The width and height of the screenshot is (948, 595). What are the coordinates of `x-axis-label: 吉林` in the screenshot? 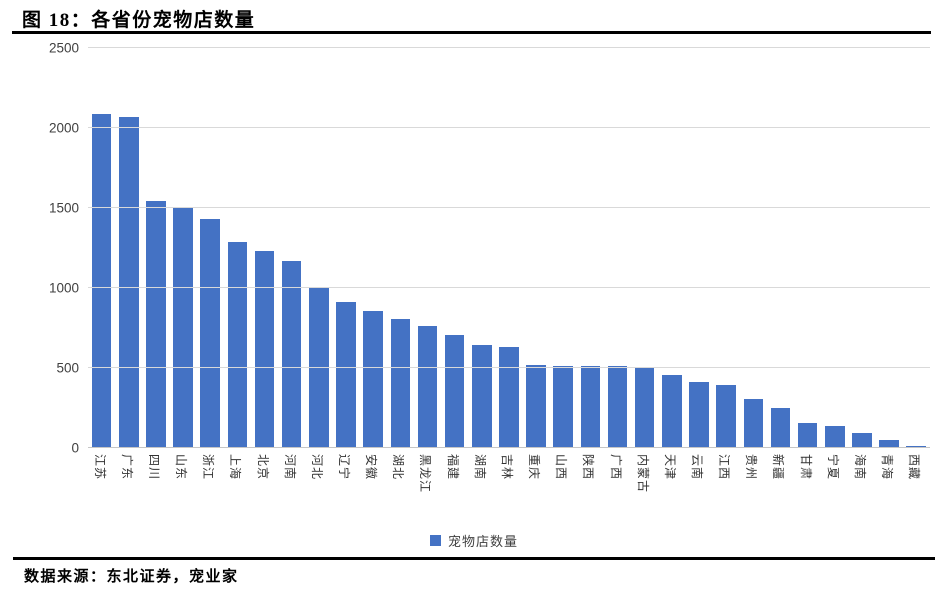 It's located at (506, 467).